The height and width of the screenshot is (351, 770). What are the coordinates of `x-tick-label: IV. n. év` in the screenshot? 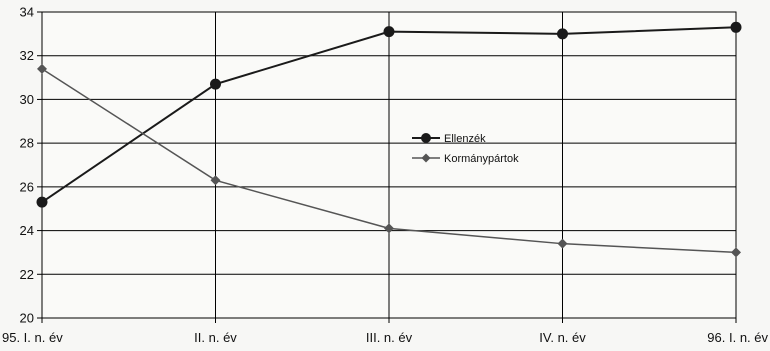 It's located at (562, 337).